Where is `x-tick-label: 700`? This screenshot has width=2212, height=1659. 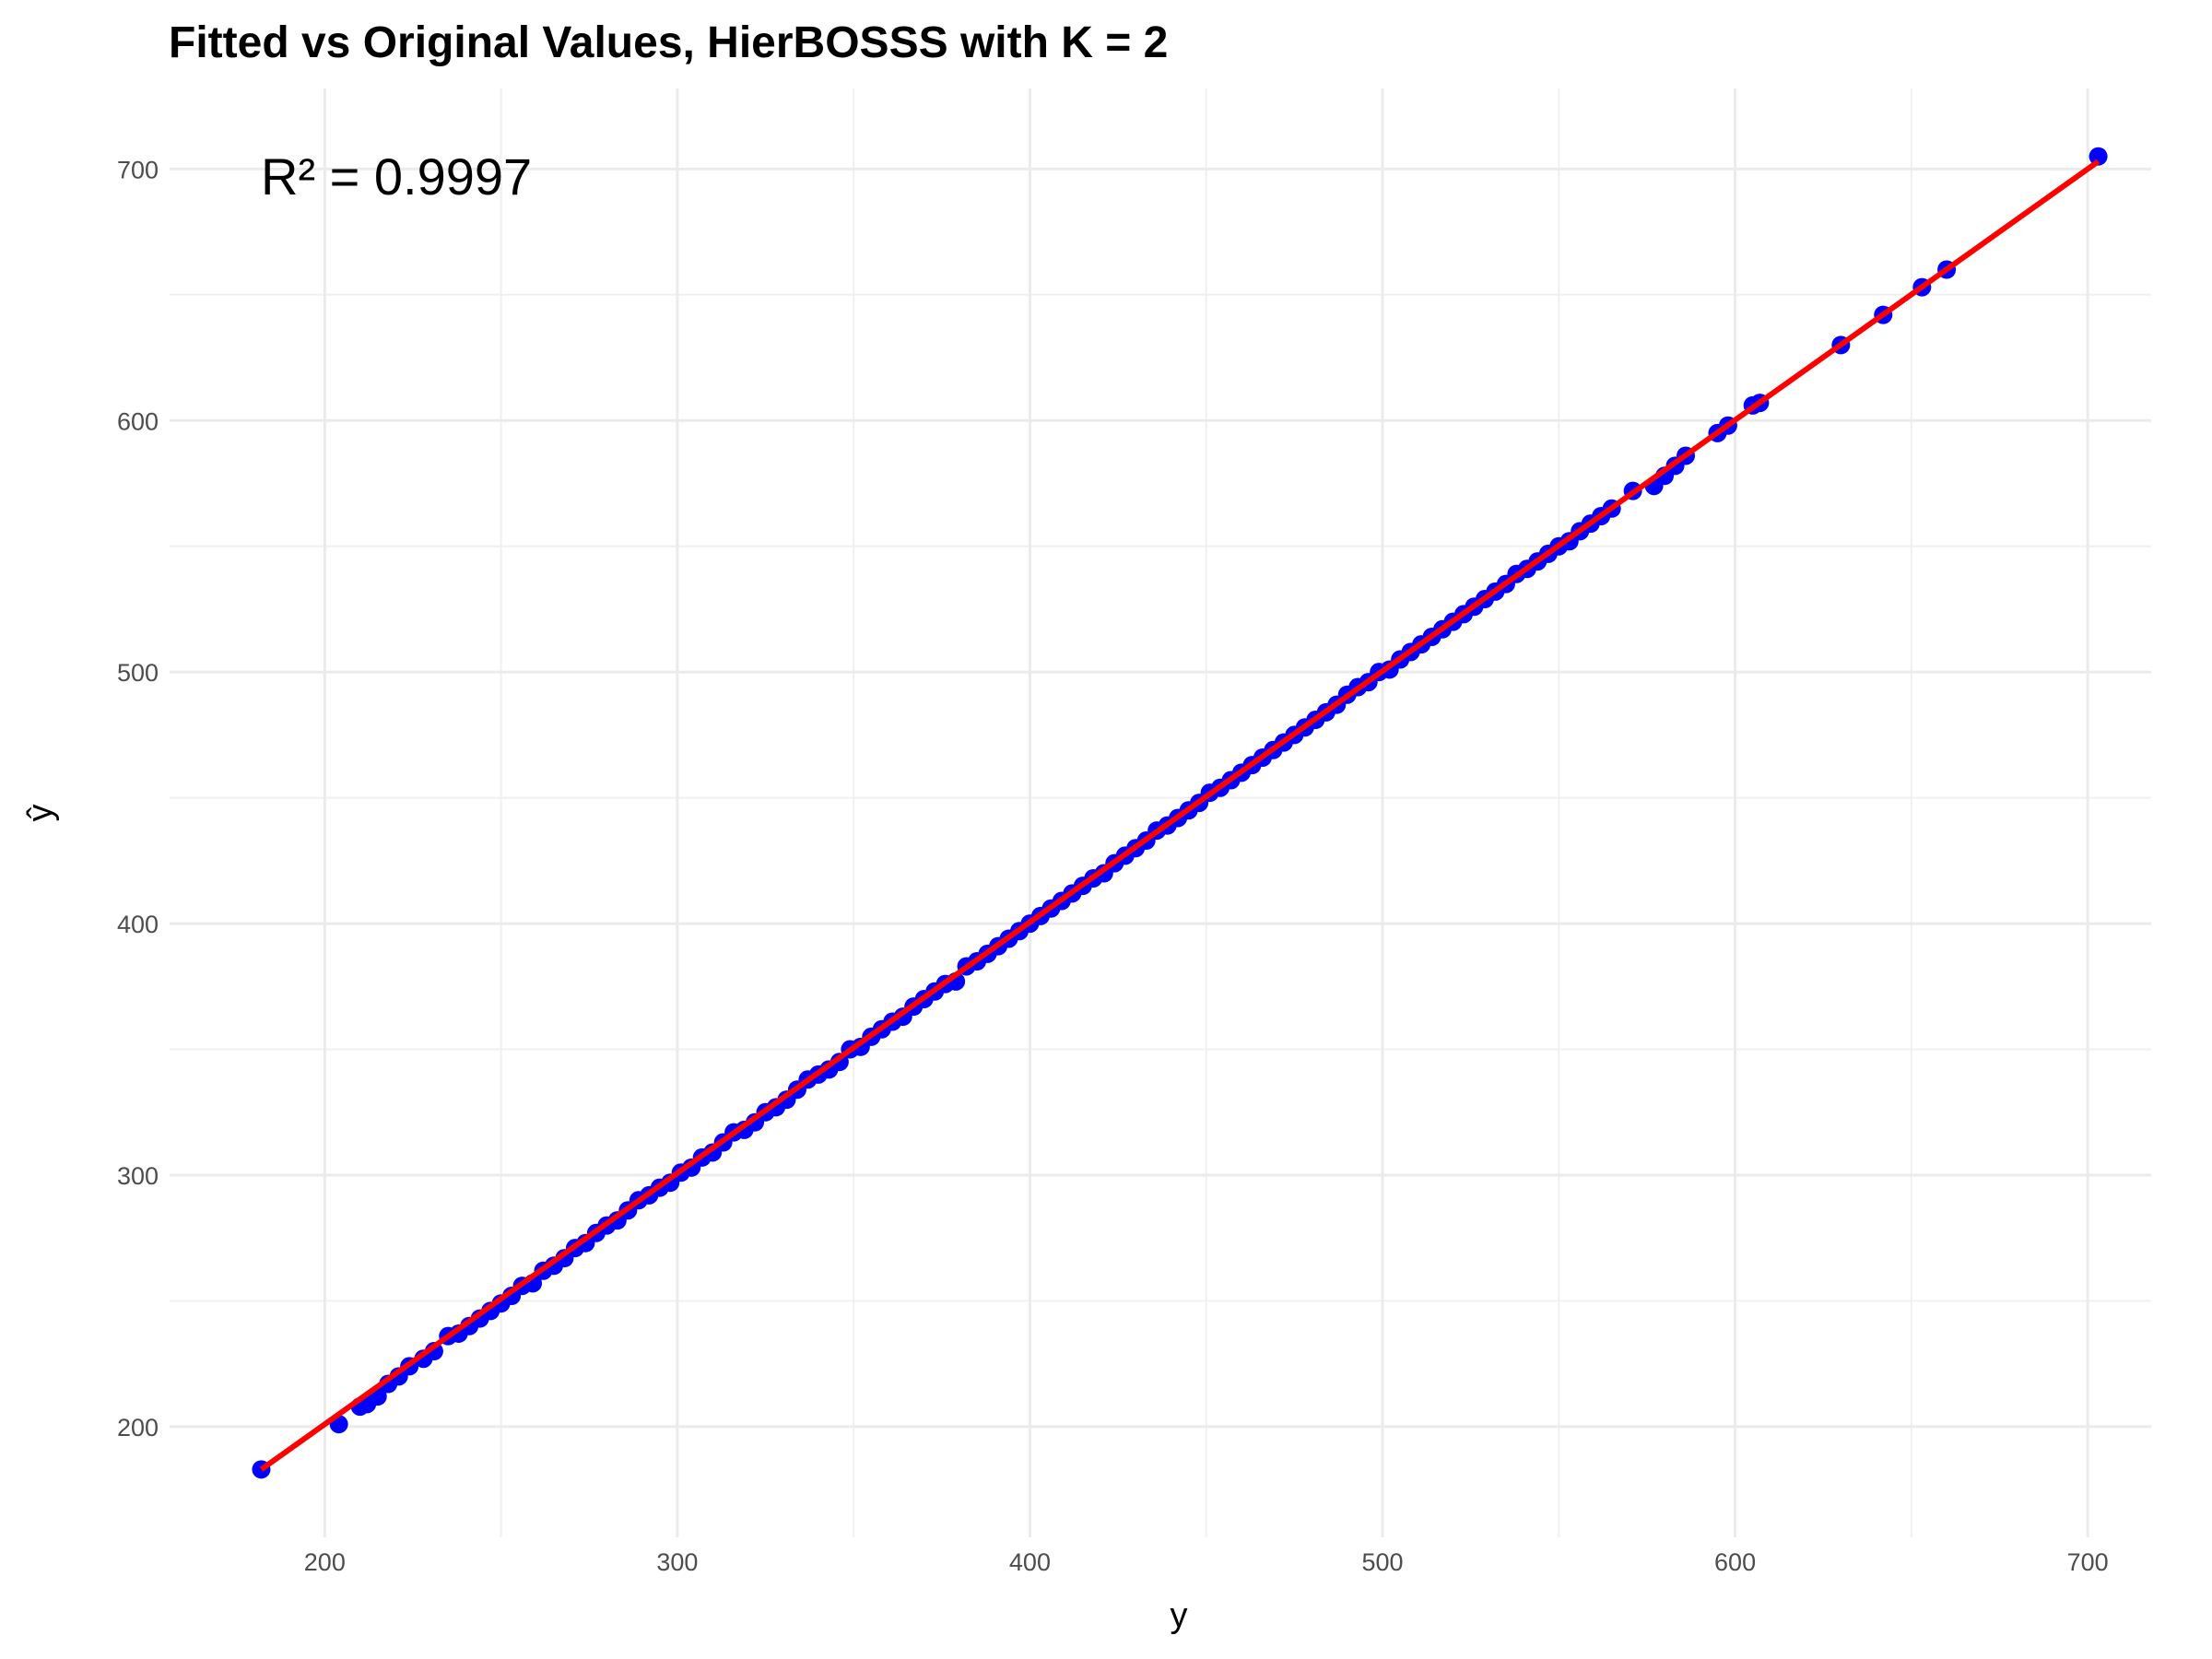
x-tick-label: 700 is located at coordinates (2088, 1562).